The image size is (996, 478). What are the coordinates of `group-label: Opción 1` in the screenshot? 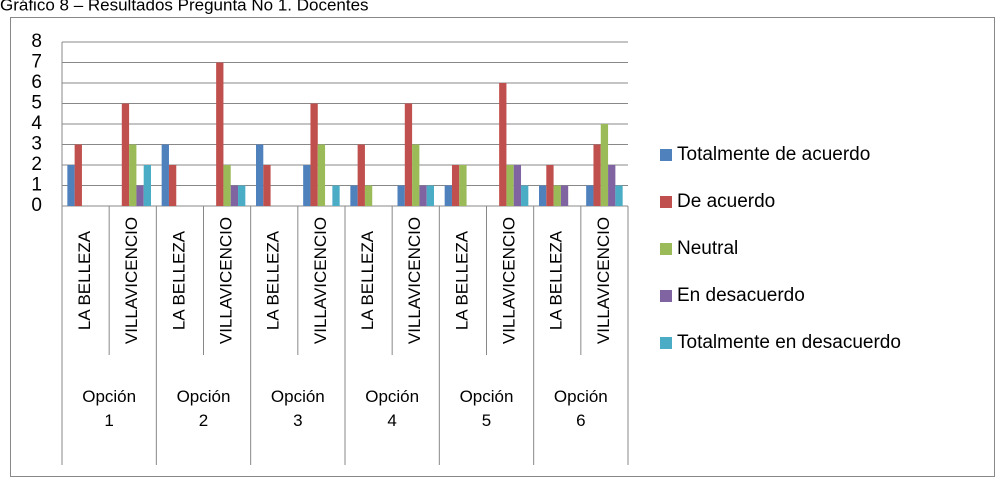 It's located at (109, 408).